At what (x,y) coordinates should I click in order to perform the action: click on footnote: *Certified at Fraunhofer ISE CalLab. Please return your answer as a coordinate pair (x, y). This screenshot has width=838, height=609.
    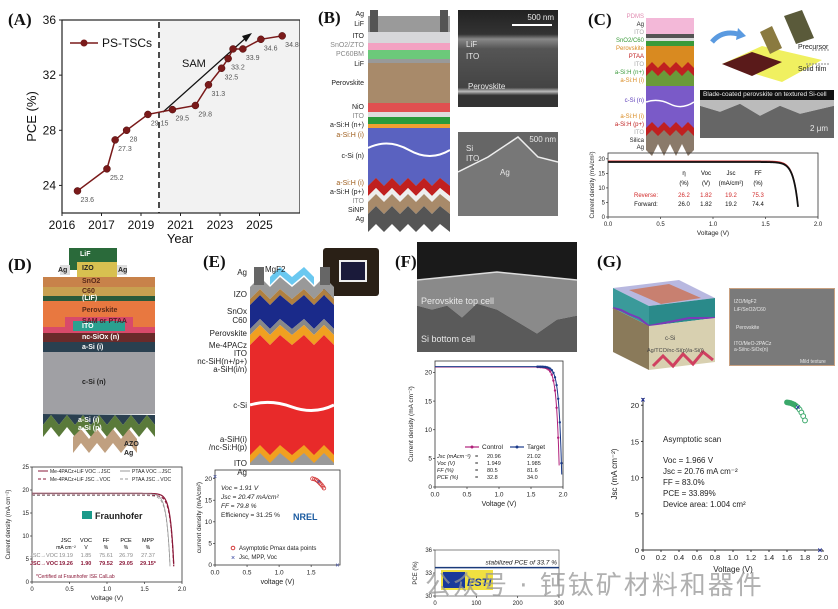
    Looking at the image, I should click on (75, 577).